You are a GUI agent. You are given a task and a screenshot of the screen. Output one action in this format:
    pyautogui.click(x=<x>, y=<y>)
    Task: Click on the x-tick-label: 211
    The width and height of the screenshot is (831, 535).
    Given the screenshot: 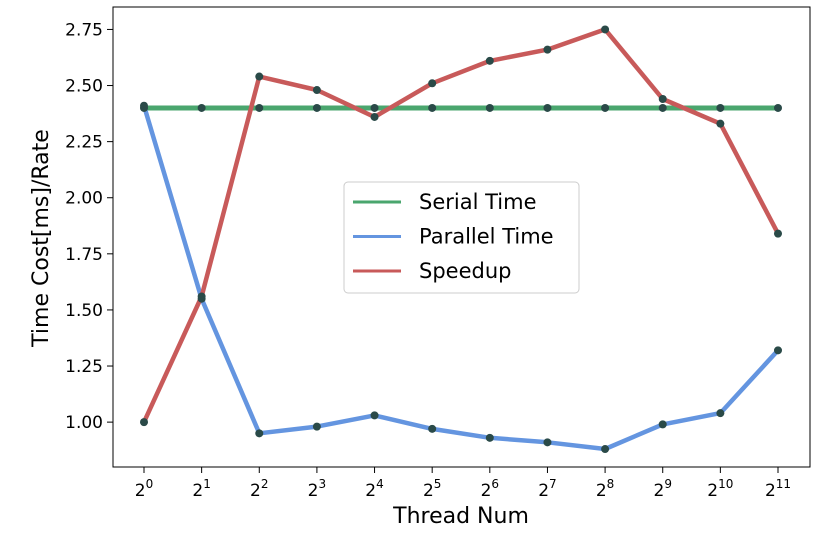 What is the action you would take?
    pyautogui.click(x=778, y=489)
    